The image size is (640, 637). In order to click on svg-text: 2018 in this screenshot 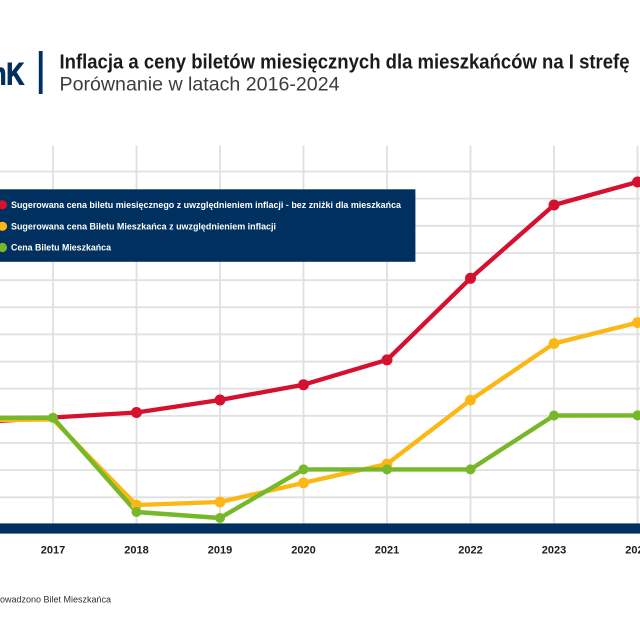, I will do `click(136, 551)`.